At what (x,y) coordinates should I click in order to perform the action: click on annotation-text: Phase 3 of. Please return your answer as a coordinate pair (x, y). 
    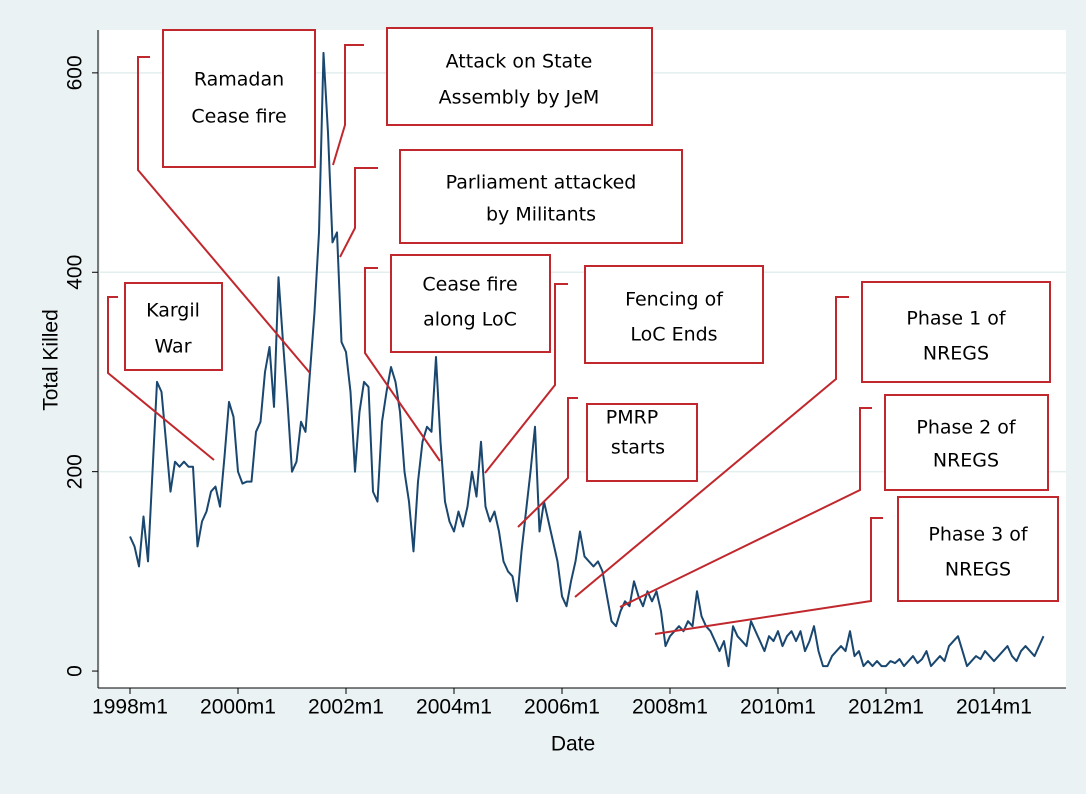
    Looking at the image, I should click on (978, 535).